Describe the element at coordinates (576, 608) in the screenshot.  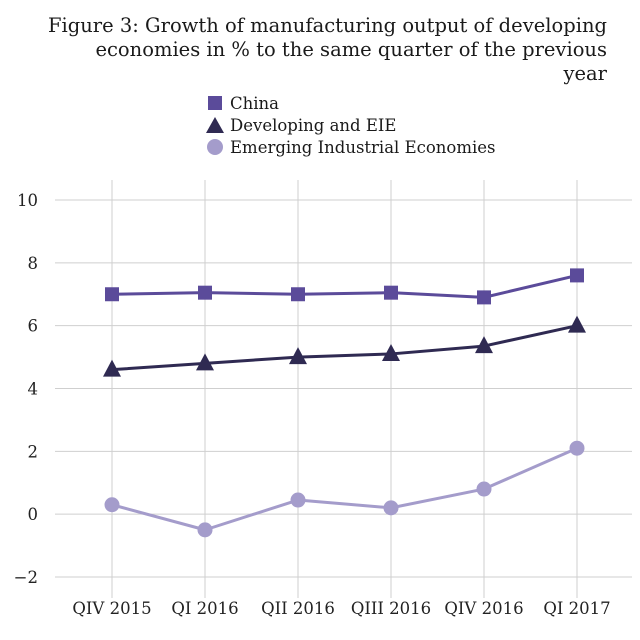
I see `x-tick-label: QI 2017` at that location.